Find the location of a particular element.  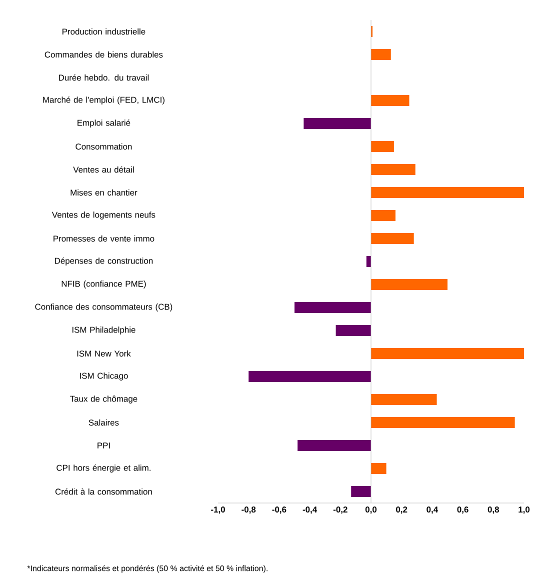

y-tick-label: Durée hebdo. du travail is located at coordinates (103, 77).